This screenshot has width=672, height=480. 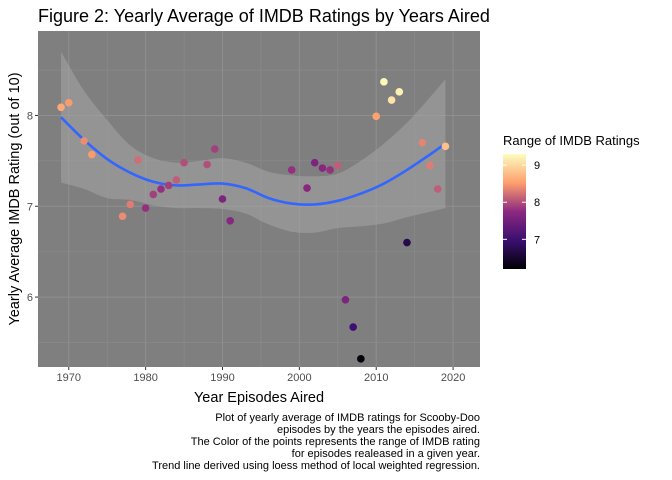 What do you see at coordinates (69, 378) in the screenshot?
I see `x-tick-label: 1970` at bounding box center [69, 378].